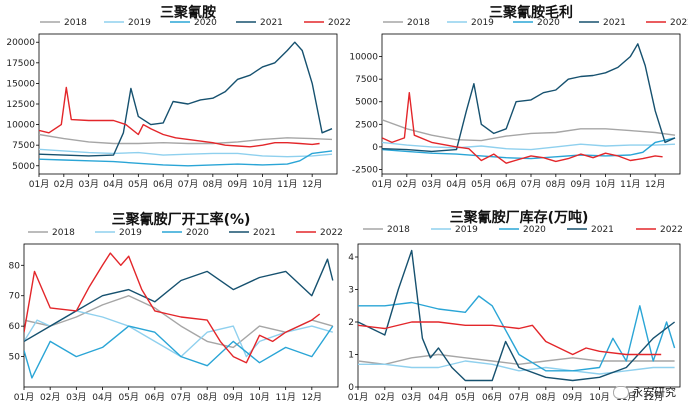 The width and height of the screenshot is (688, 408). What do you see at coordinates (365, 170) in the screenshot?
I see `y-tick-label: -2500` at bounding box center [365, 170].